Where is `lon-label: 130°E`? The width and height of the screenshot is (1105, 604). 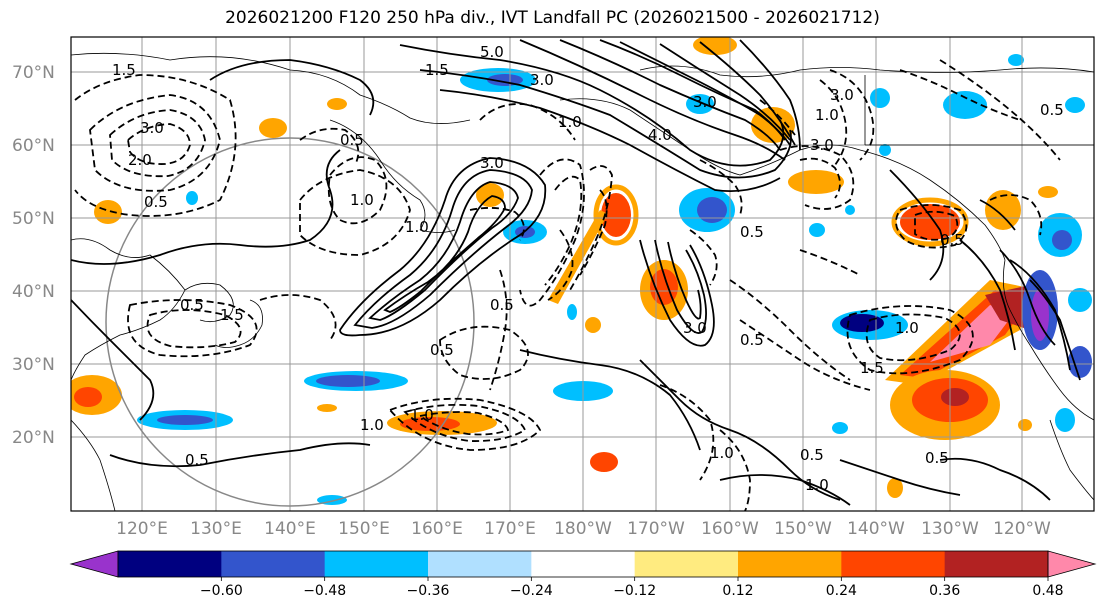
lon-label: 130°E is located at coordinates (216, 529).